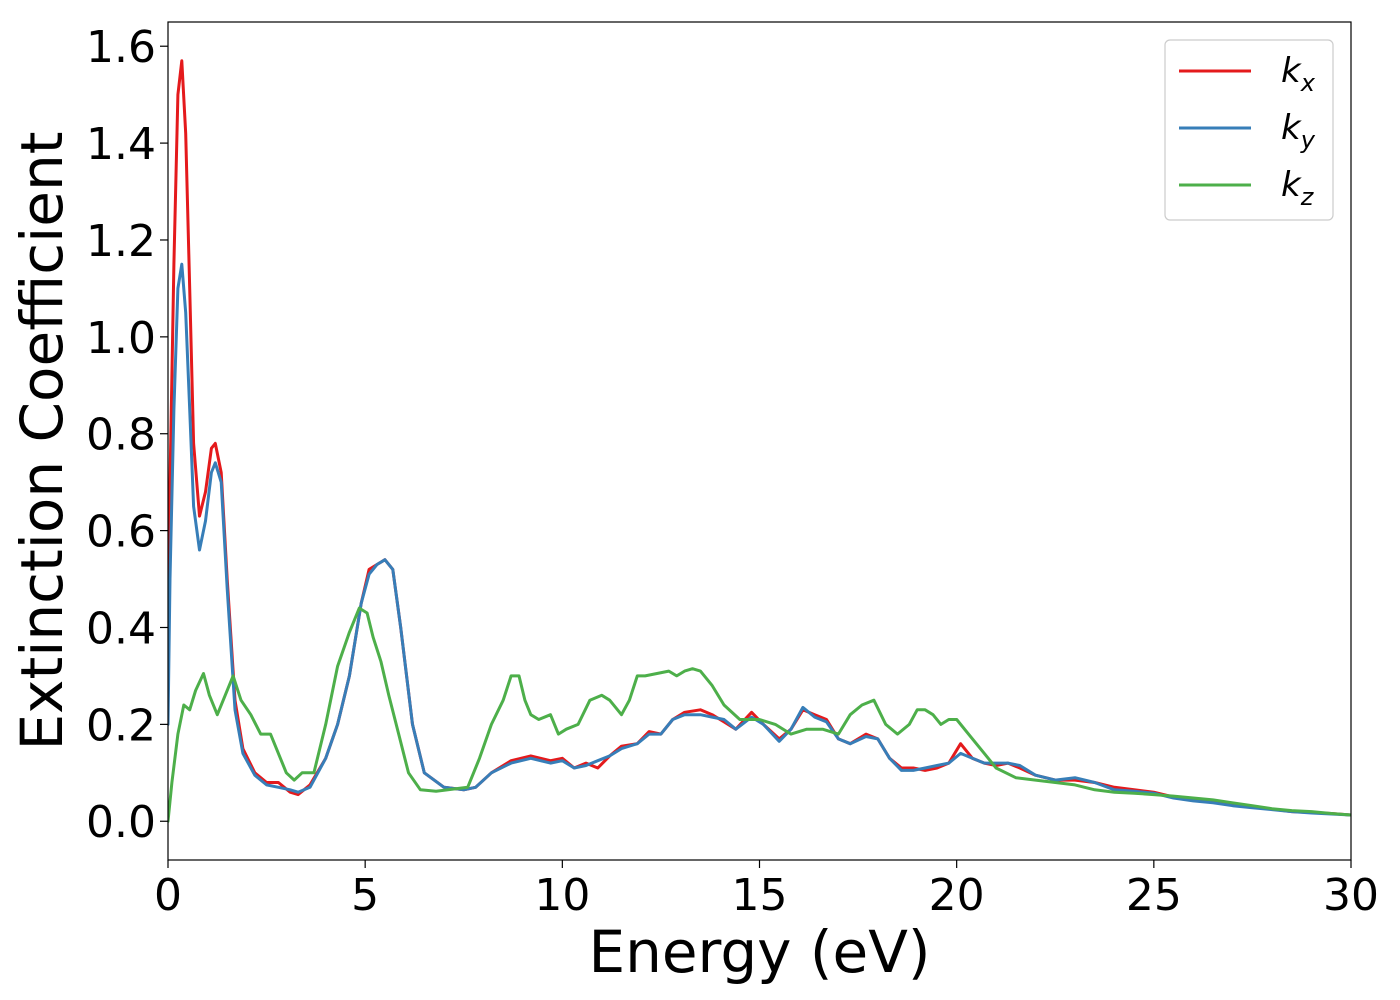 The width and height of the screenshot is (1400, 1000). Describe the element at coordinates (121, 144) in the screenshot. I see `y-tick-label: 1.4` at that location.